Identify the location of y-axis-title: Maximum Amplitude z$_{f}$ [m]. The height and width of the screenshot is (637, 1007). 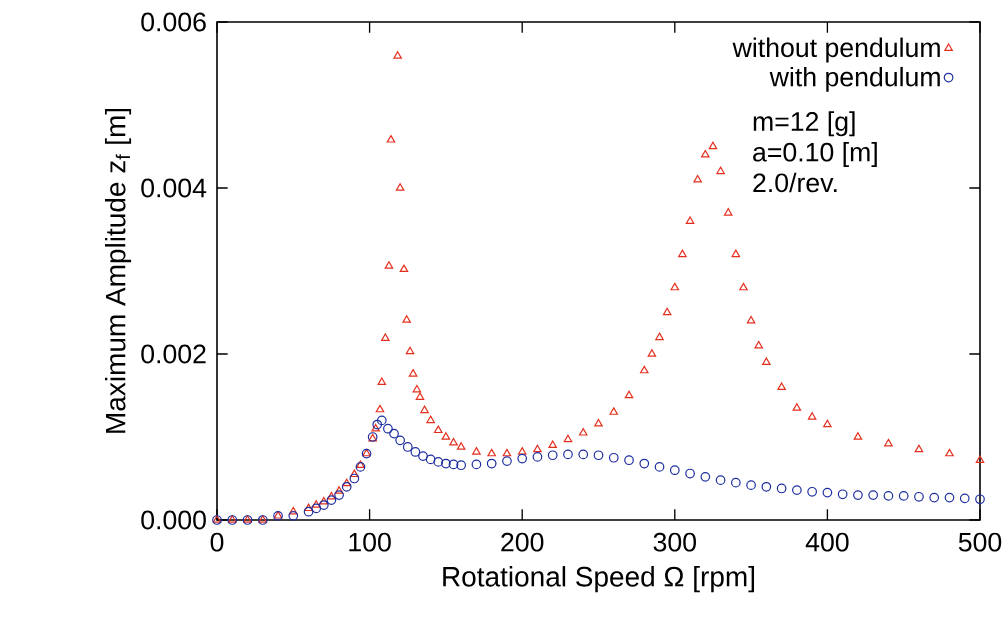
(118, 270).